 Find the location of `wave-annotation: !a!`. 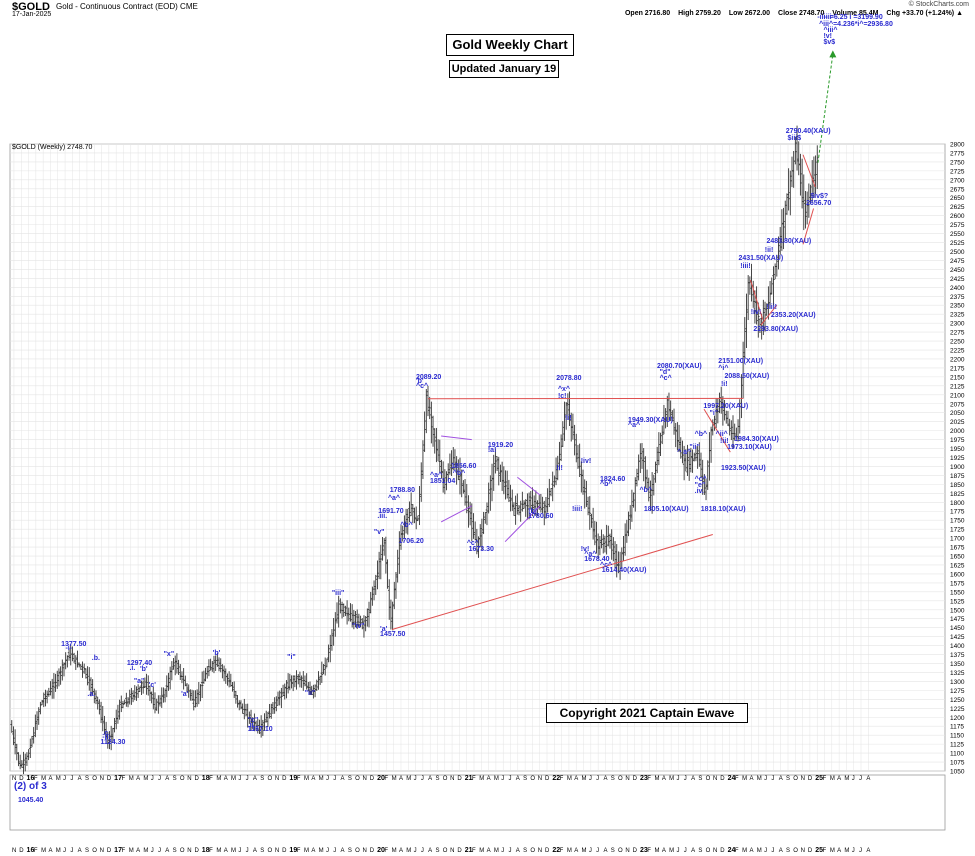

wave-annotation: !a! is located at coordinates (492, 451).